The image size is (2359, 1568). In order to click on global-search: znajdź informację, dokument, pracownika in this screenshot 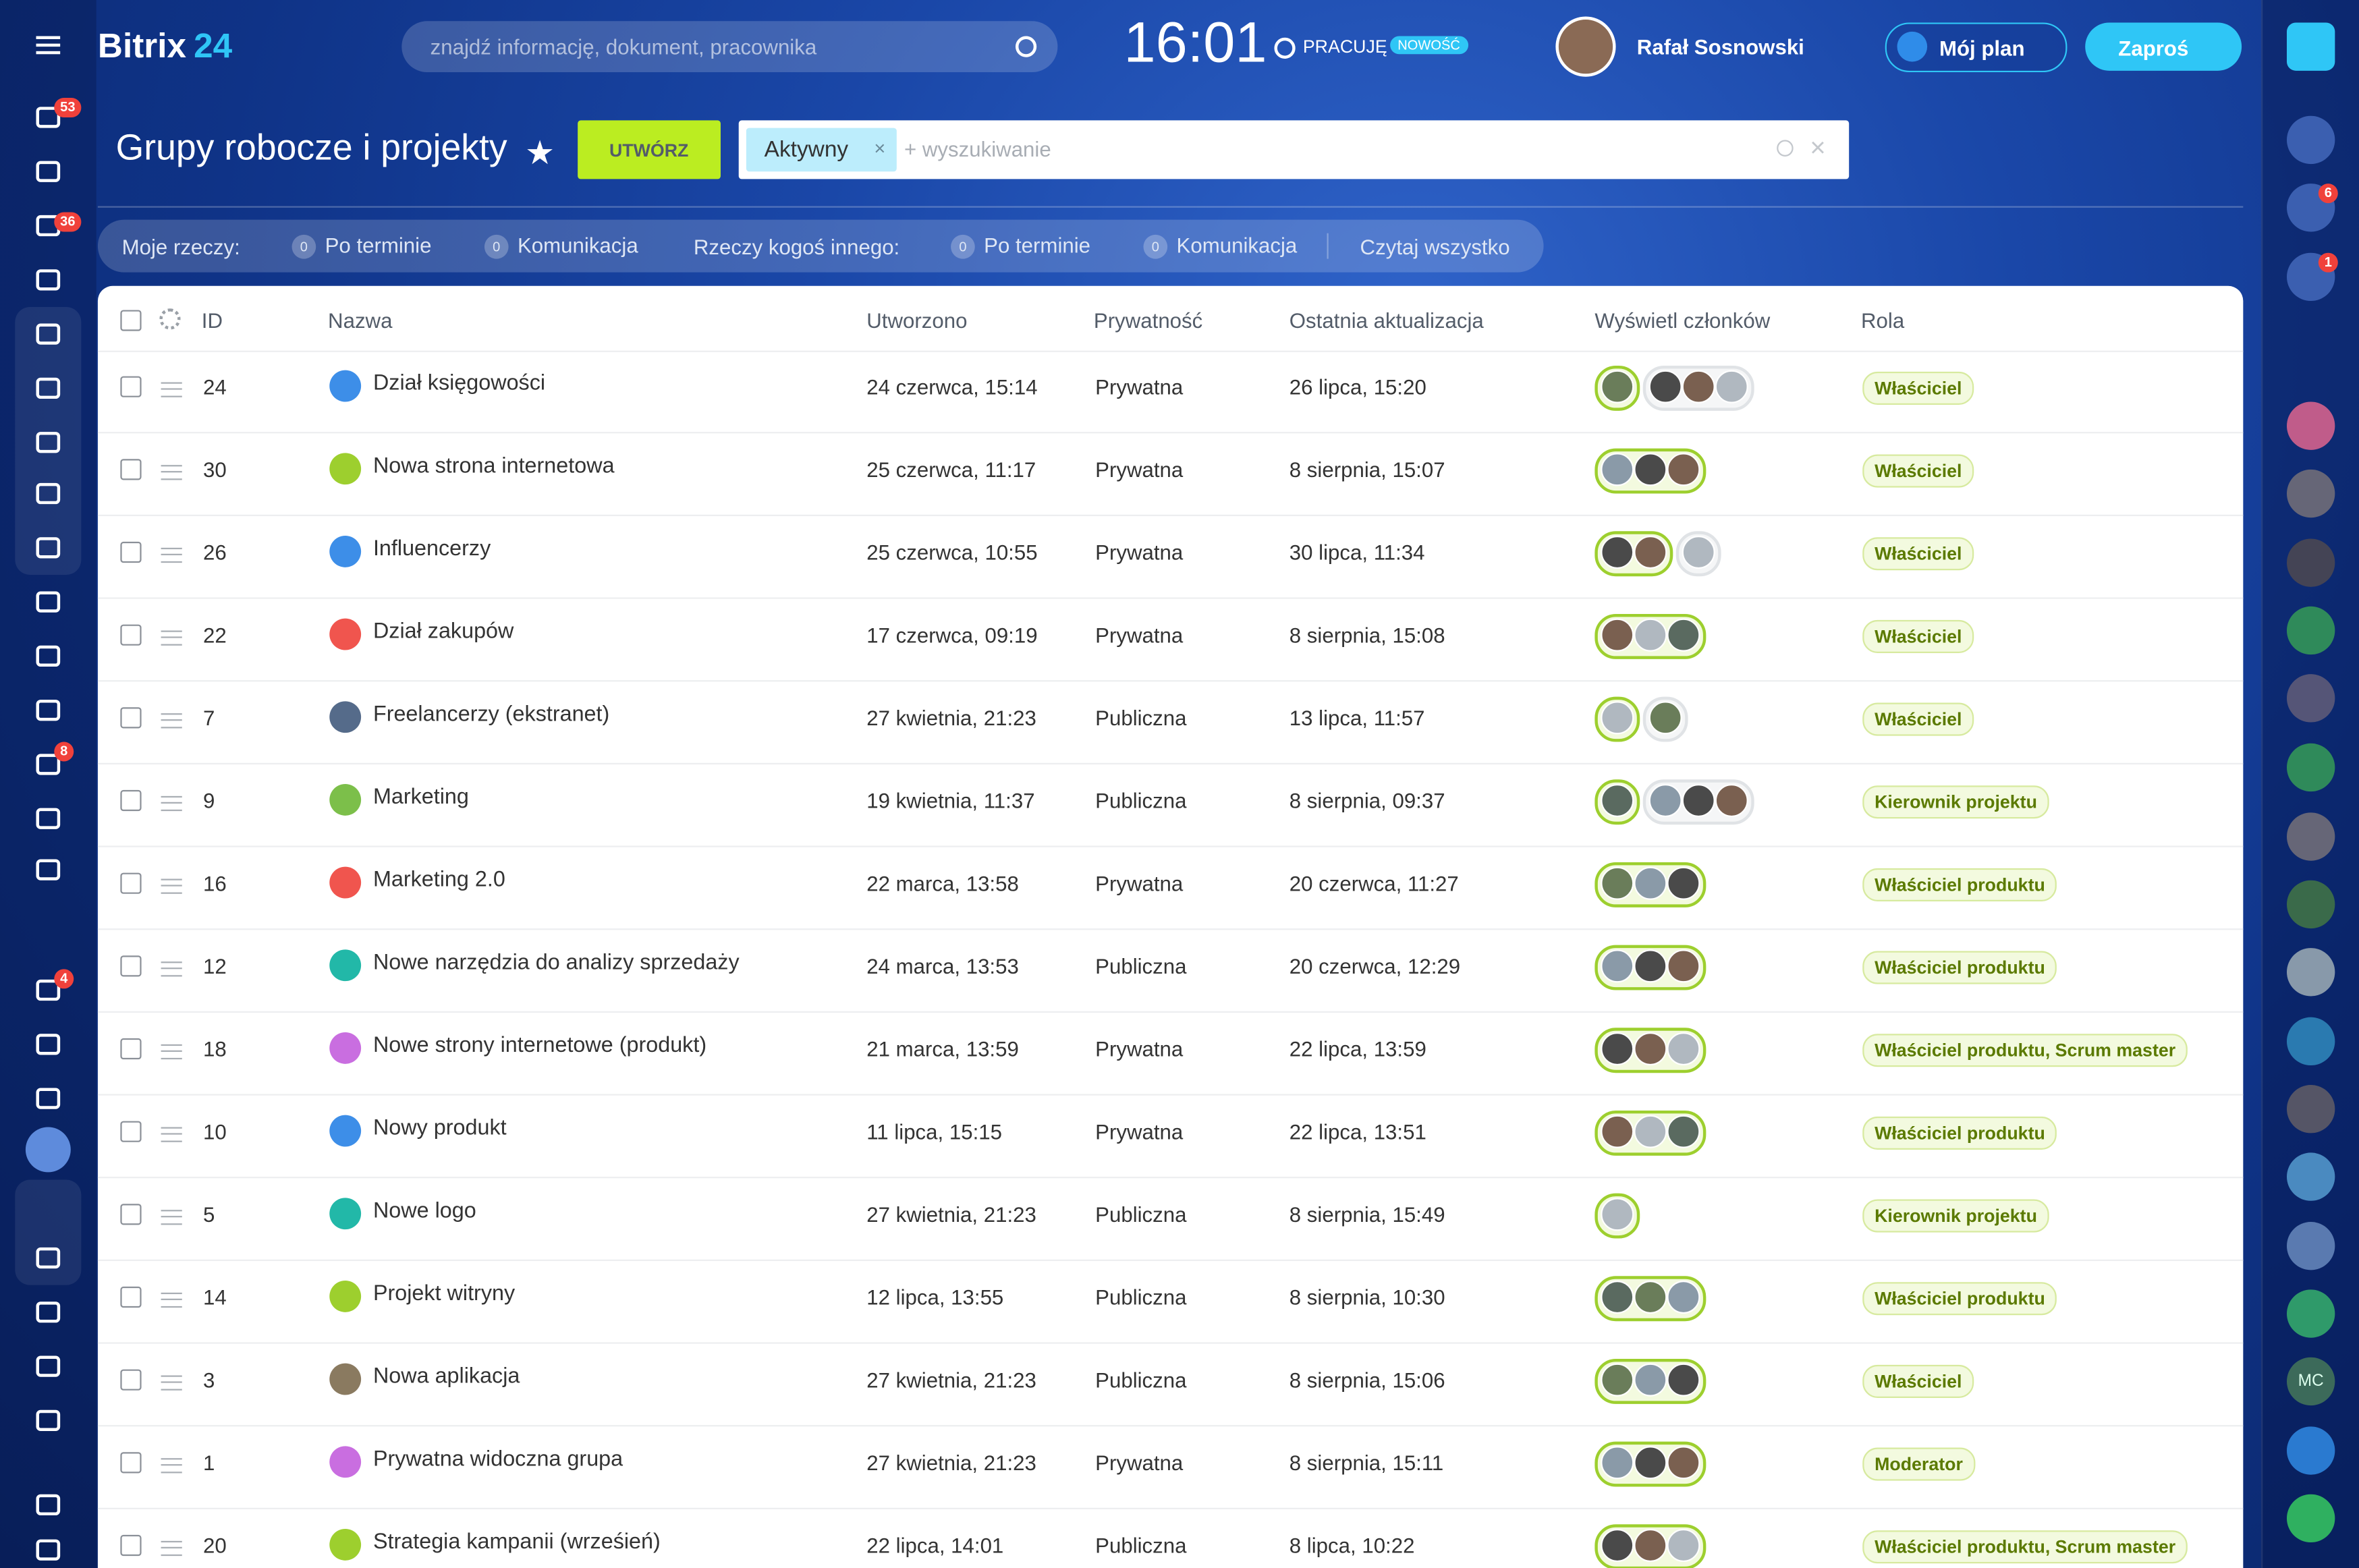, I will do `click(729, 47)`.